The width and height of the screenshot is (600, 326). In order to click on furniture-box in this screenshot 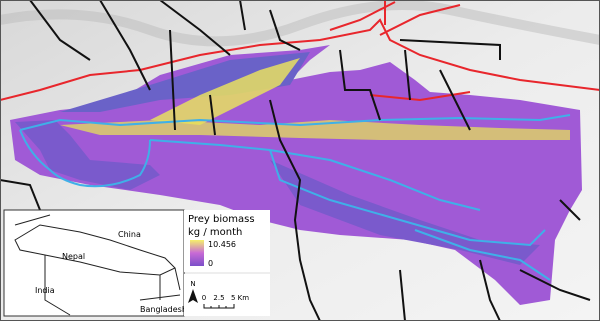, I will do `click(227, 295)`.